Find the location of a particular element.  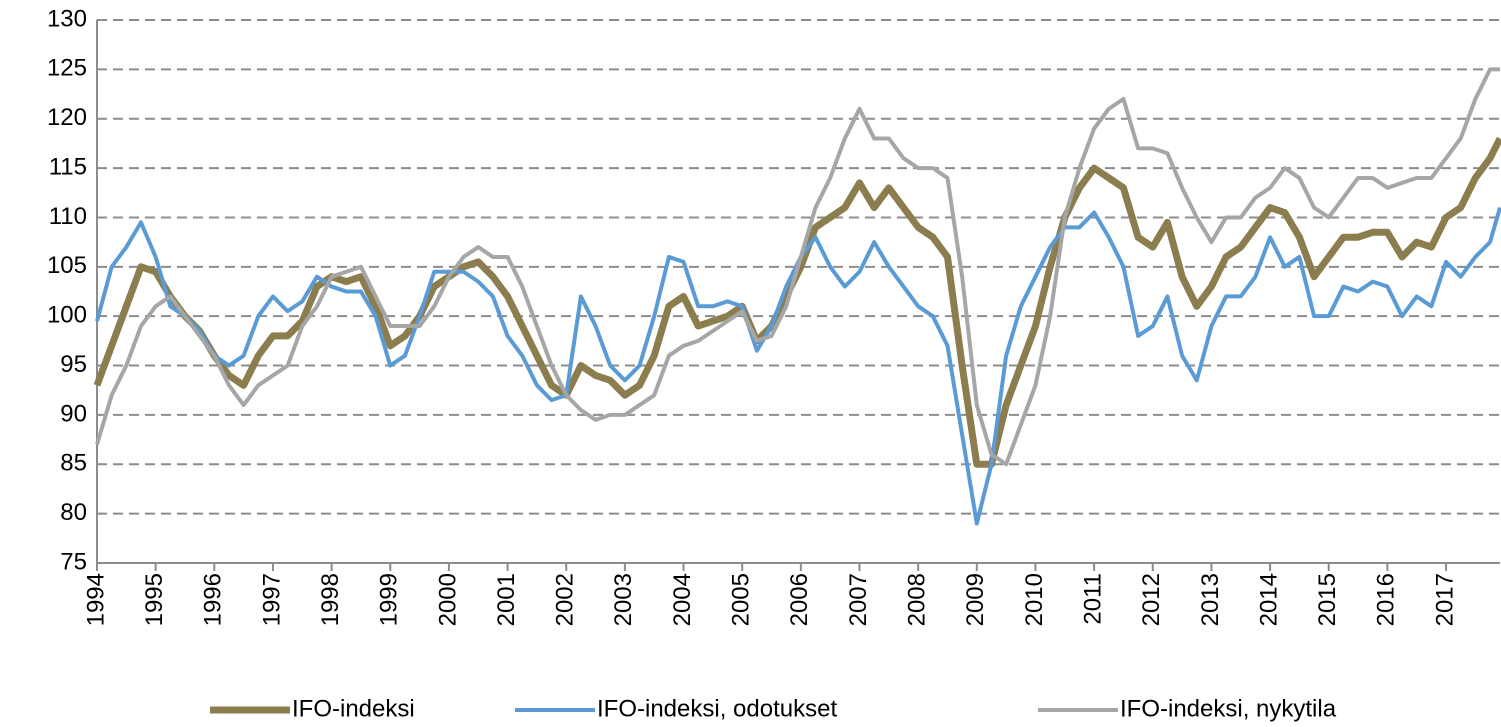

x-tick-label: 2017 is located at coordinates (1444, 599).